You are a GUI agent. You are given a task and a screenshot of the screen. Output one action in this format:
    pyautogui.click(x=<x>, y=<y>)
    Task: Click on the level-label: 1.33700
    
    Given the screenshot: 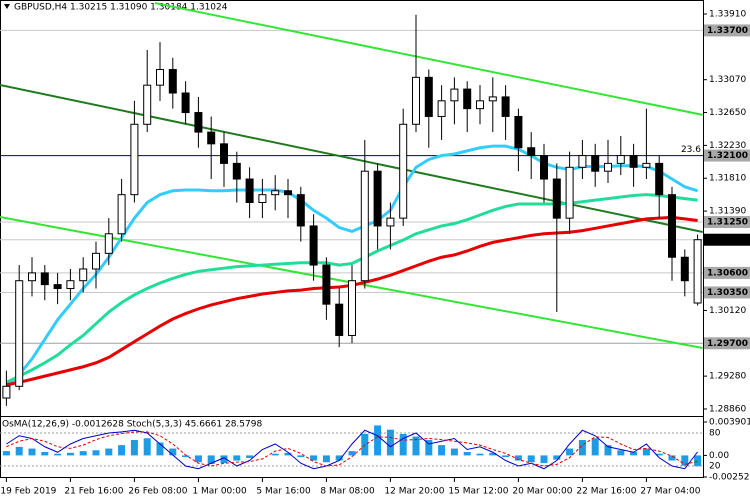 What is the action you would take?
    pyautogui.click(x=727, y=31)
    